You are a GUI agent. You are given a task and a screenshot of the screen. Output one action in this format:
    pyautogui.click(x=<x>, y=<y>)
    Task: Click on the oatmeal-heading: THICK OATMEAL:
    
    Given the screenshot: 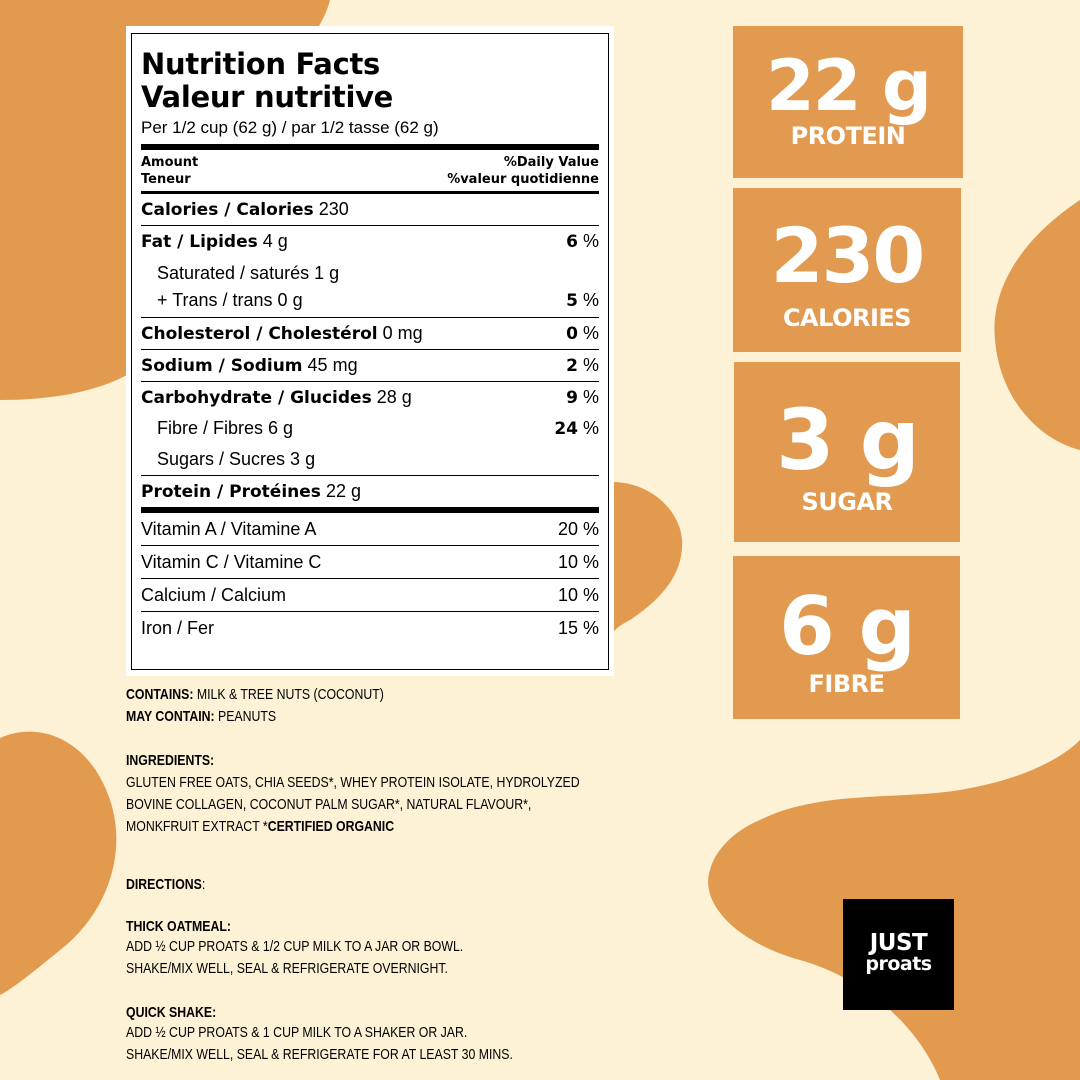 What is the action you would take?
    pyautogui.click(x=178, y=926)
    